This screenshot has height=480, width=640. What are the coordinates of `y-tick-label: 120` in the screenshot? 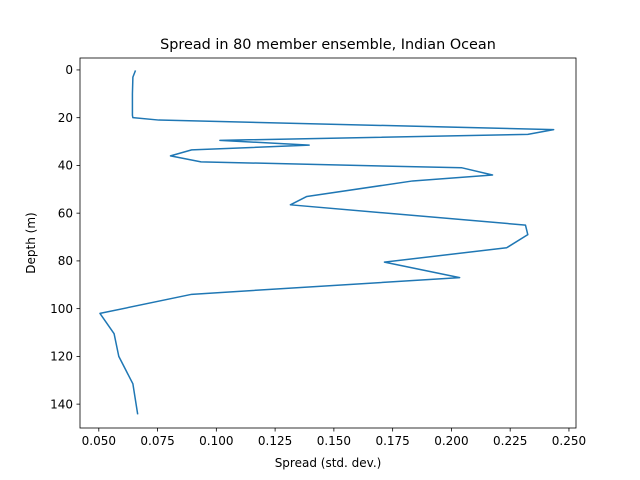 It's located at (61, 357).